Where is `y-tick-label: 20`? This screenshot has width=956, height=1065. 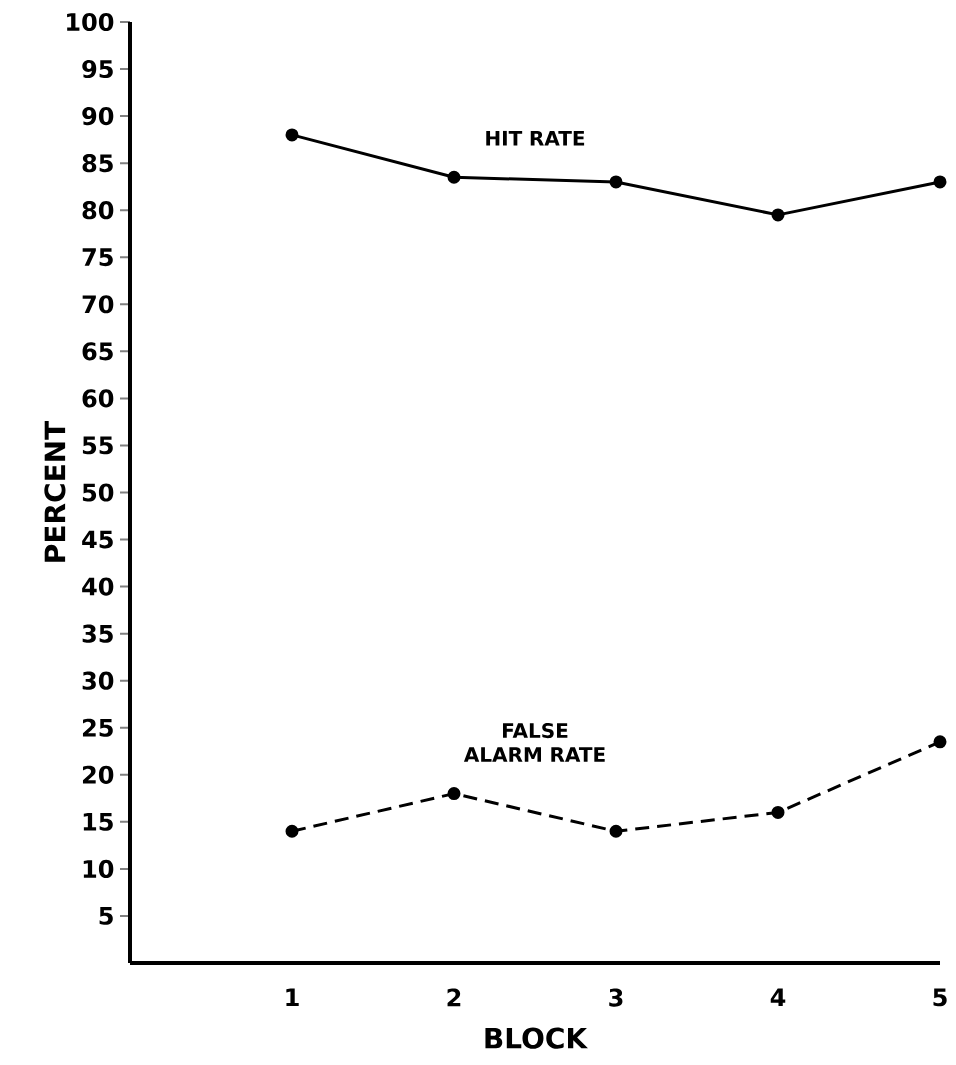
y-tick-label: 20 is located at coordinates (98, 774).